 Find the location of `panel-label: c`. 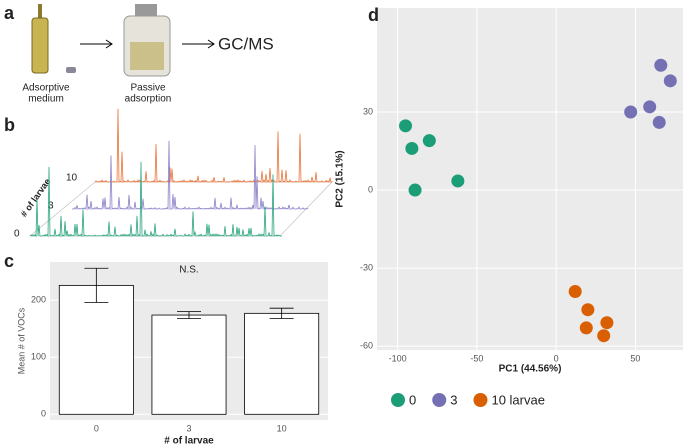

panel-label: c is located at coordinates (9, 261).